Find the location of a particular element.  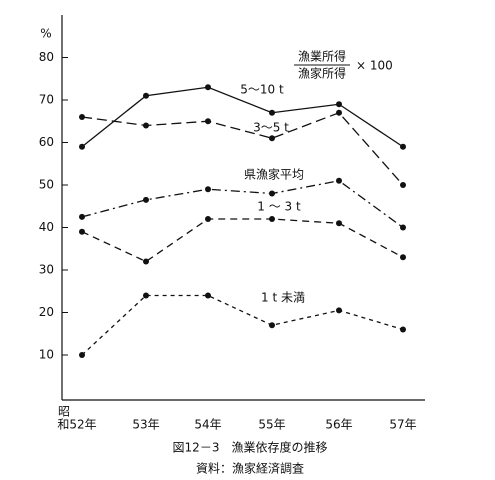

y-tick-label: 70 is located at coordinates (46, 100).